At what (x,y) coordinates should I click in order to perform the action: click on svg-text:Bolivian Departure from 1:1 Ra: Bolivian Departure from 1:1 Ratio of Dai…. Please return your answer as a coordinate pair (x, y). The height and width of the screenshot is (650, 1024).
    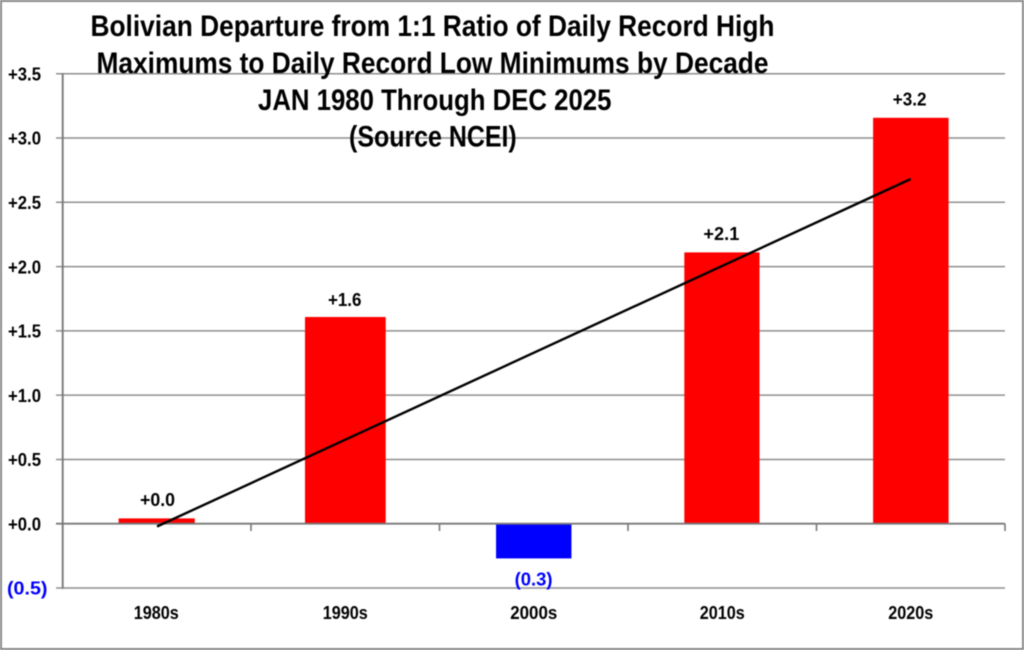
    Looking at the image, I should click on (433, 26).